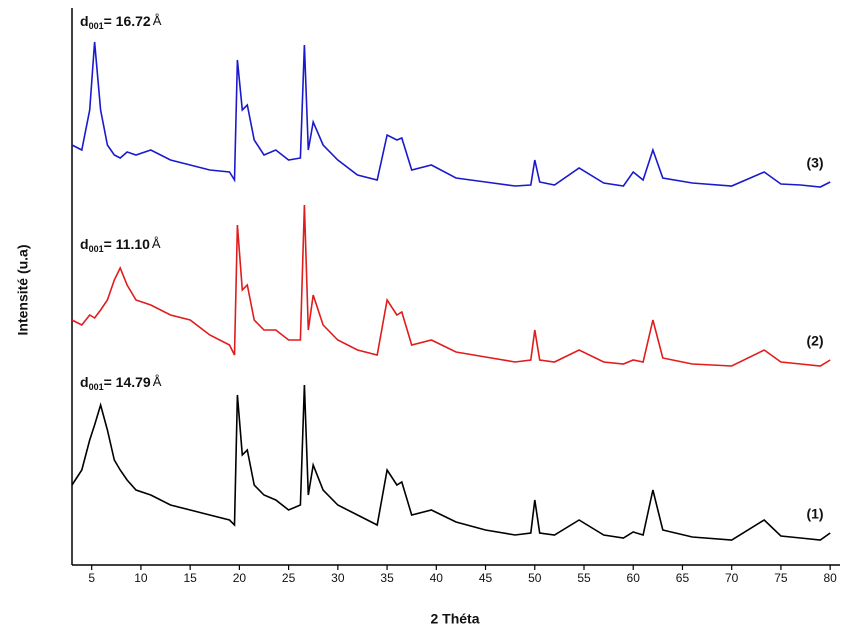 This screenshot has height=637, width=846. I want to click on x-axis-label: 2 Théta, so click(454, 619).